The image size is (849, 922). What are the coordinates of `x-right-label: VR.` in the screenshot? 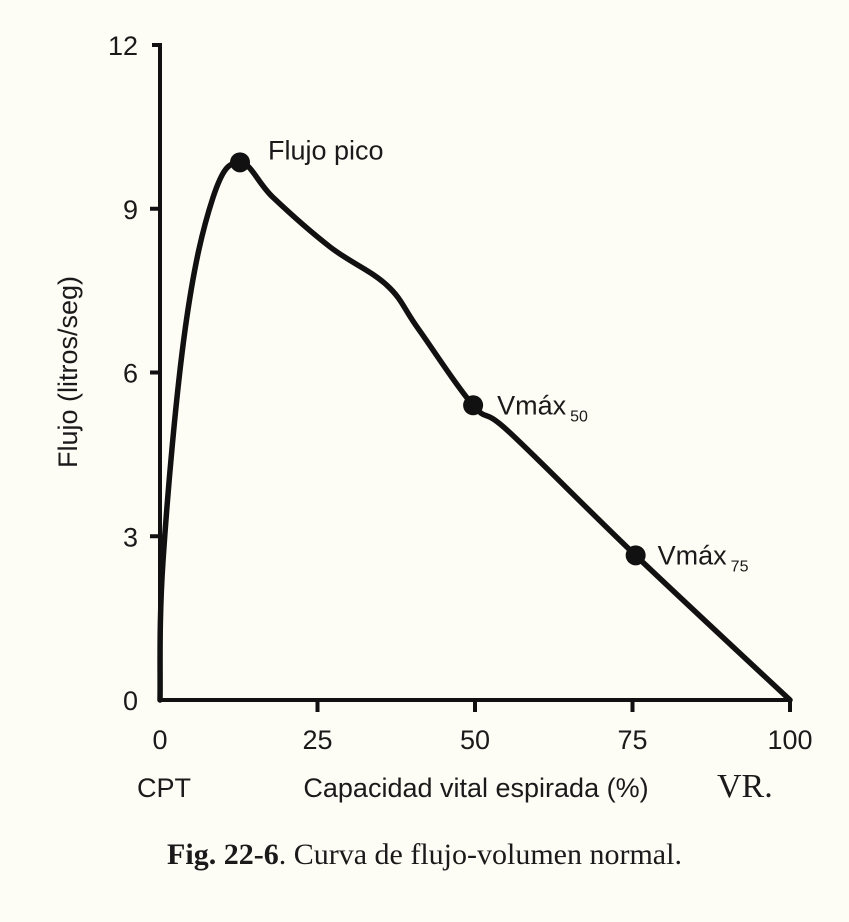 It's located at (745, 786).